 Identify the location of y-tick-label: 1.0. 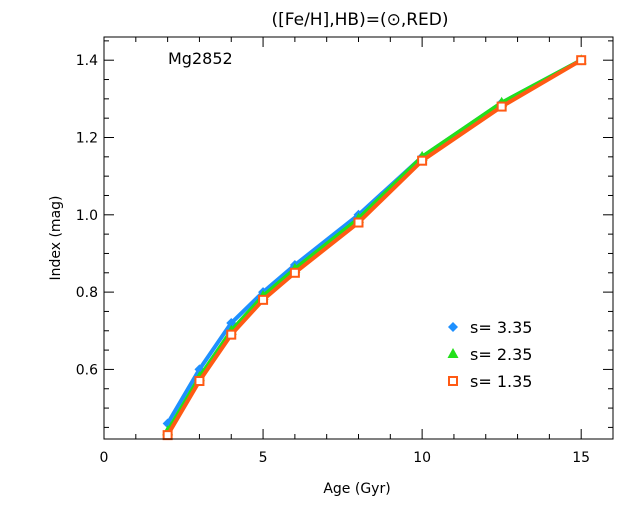
(87, 216).